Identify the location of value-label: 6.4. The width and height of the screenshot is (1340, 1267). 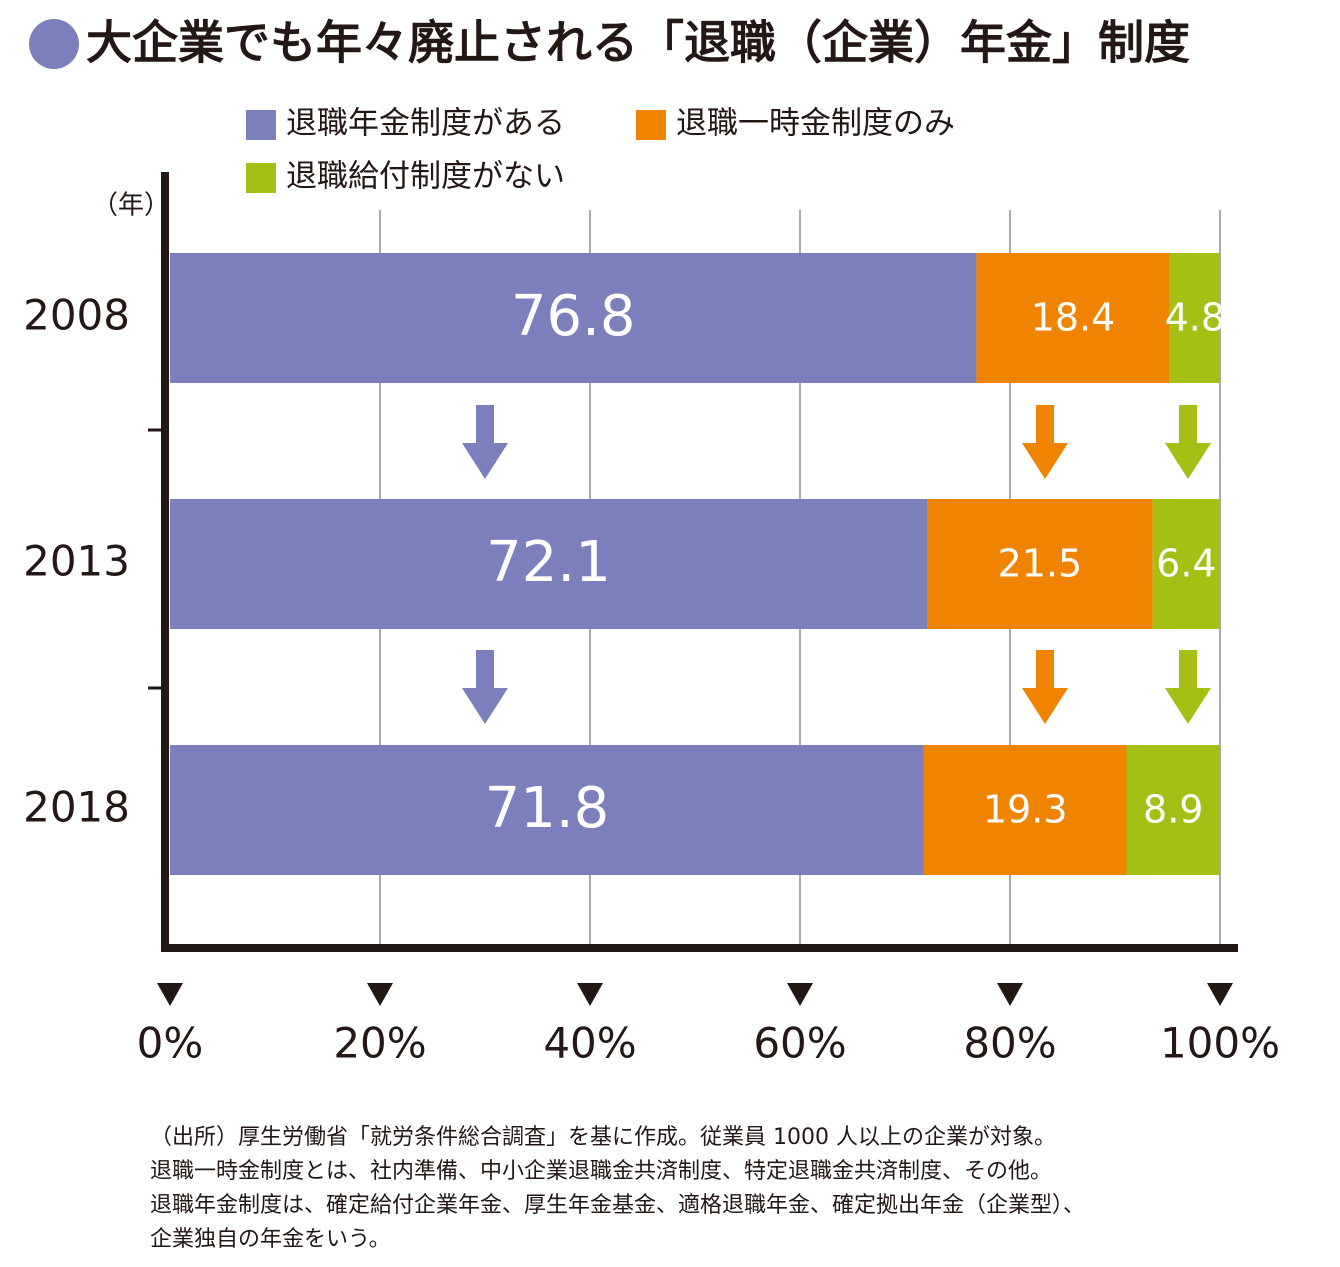
(1186, 564).